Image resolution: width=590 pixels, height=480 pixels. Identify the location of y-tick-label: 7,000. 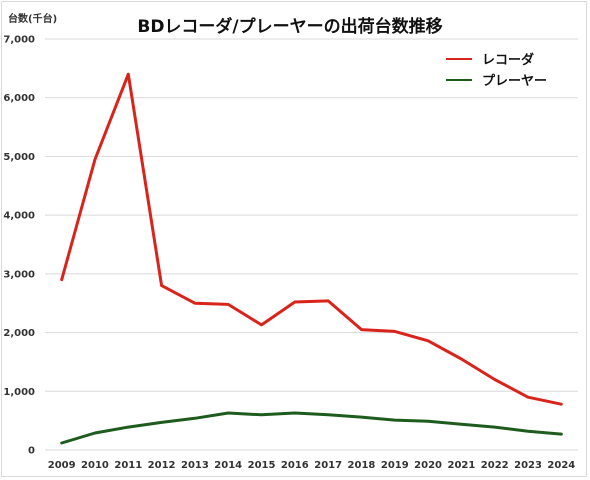
(19, 40).